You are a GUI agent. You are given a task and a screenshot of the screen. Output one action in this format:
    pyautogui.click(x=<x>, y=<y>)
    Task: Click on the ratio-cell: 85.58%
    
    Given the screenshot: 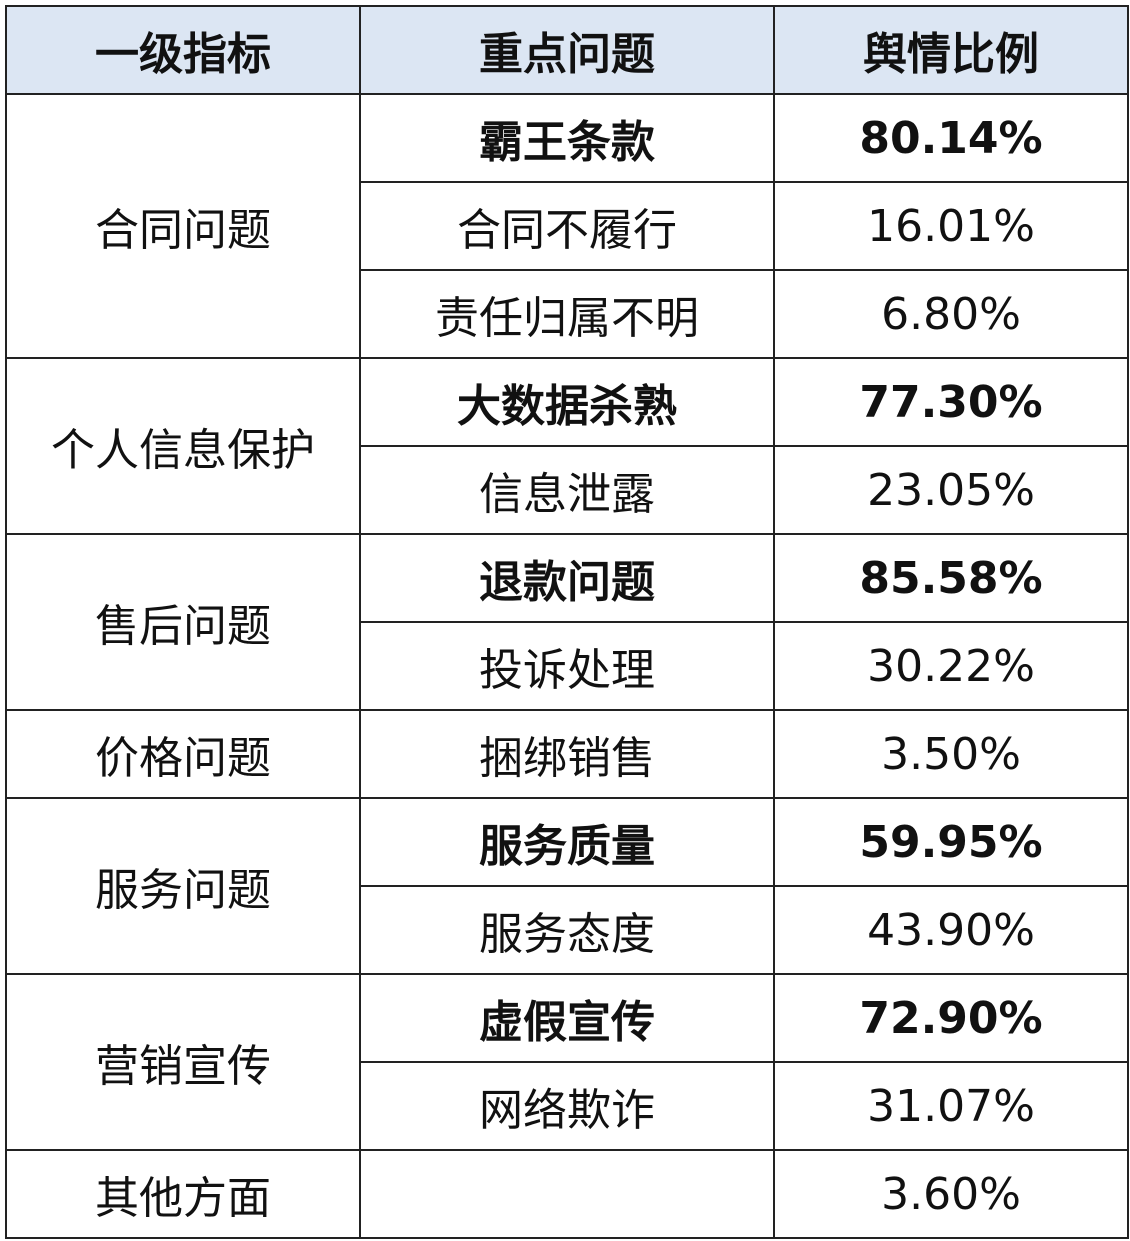 What is the action you would take?
    pyautogui.click(x=951, y=578)
    